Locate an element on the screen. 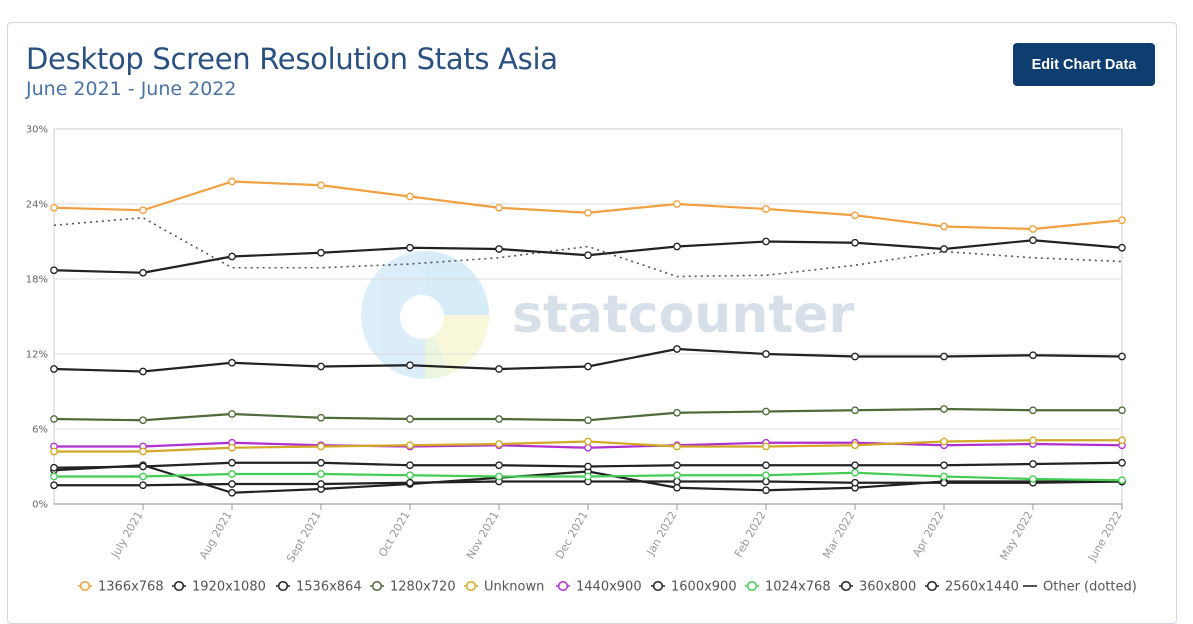 This screenshot has height=624, width=1193. x-tick-label: May 2022 is located at coordinates (1016, 535).